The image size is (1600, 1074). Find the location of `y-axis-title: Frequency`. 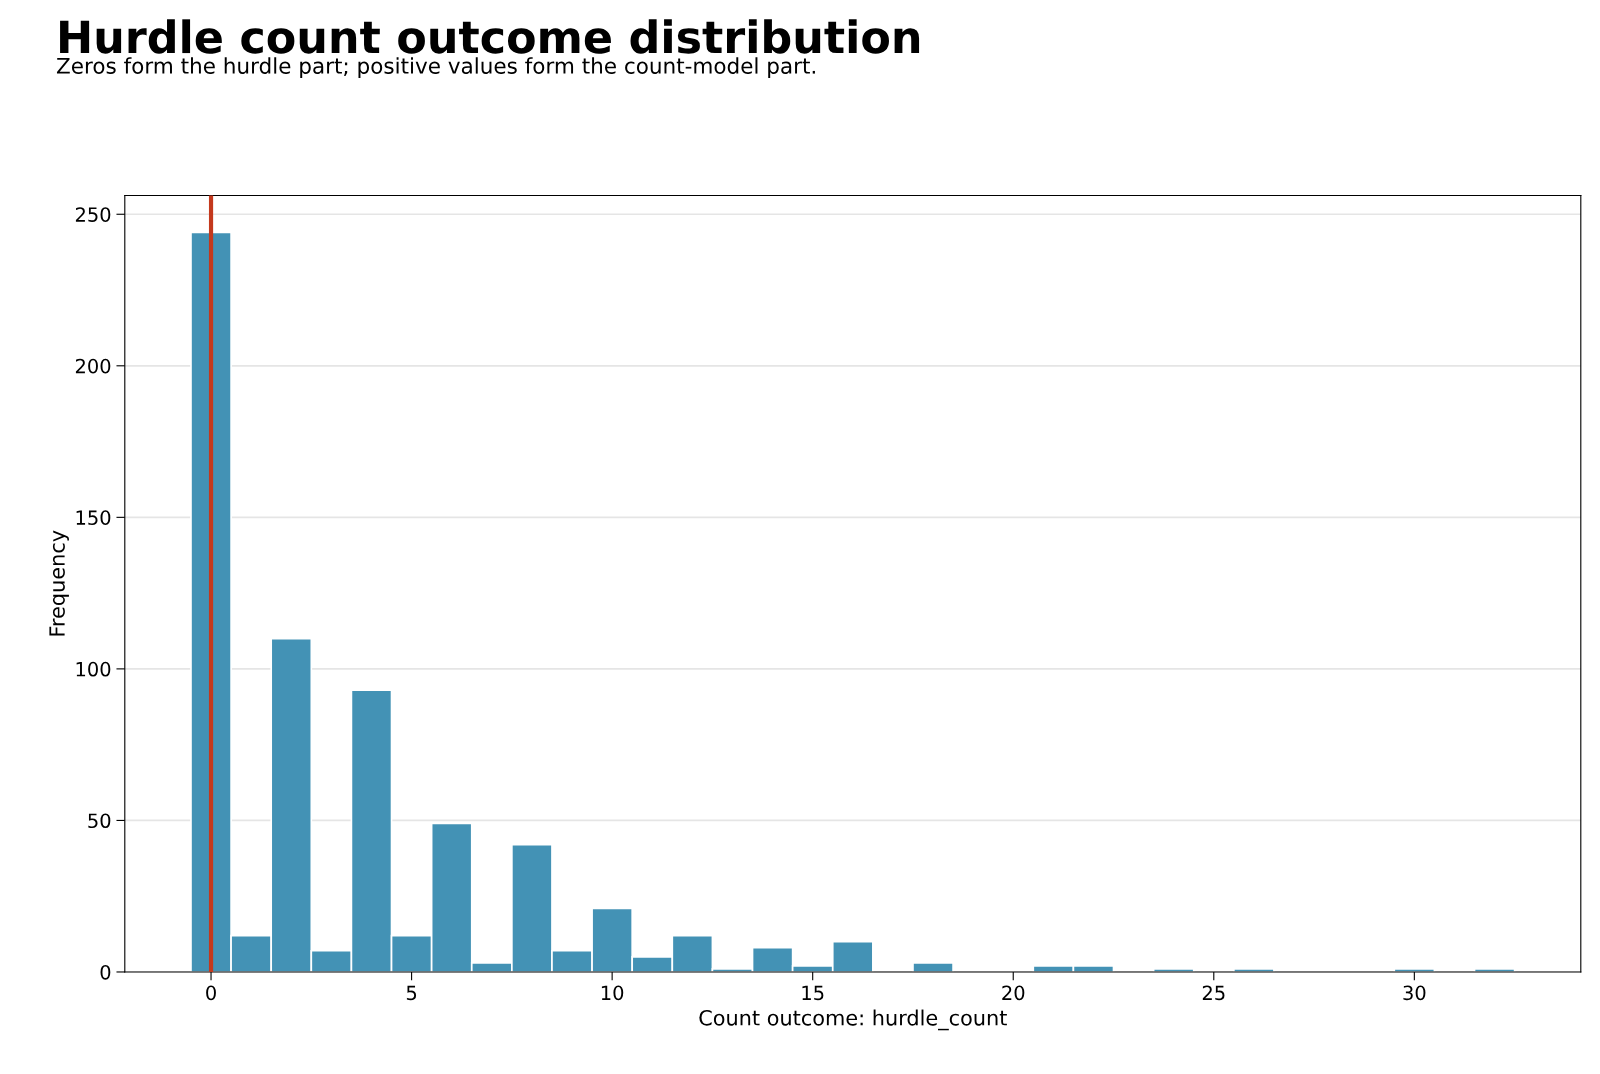

y-axis-title: Frequency is located at coordinates (59, 583).